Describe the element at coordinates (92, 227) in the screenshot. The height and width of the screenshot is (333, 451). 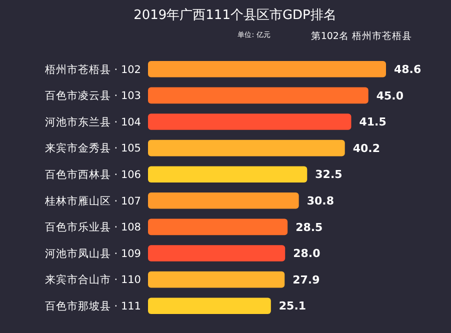
I see `y-tick-label: 百色市乐业县 · 108` at that location.